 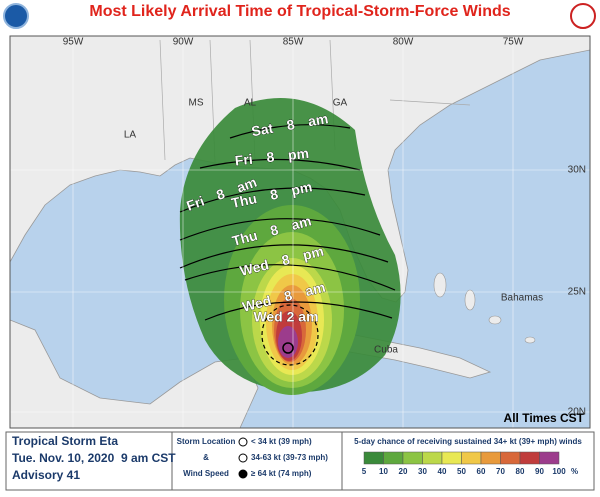 I want to click on nws-logo, so click(x=583, y=16).